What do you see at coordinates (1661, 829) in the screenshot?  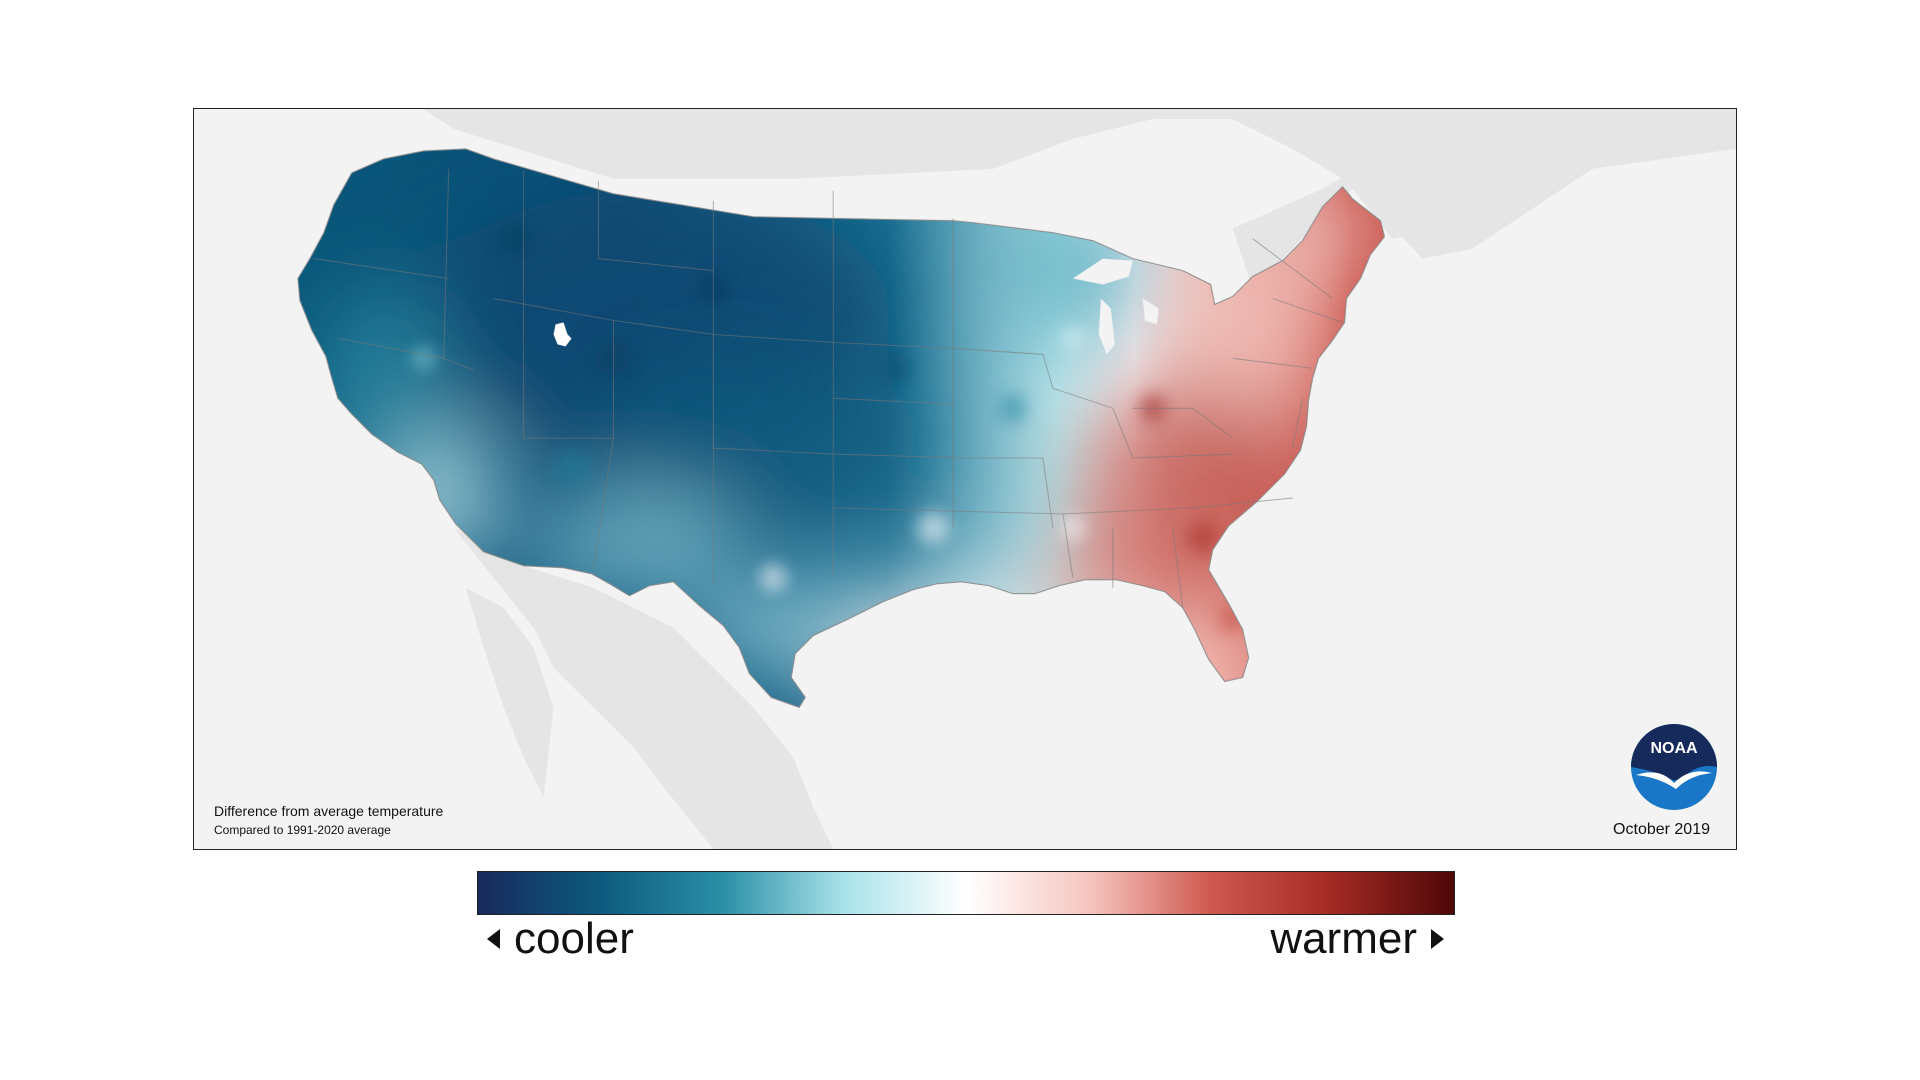 I see `map-date: October 2019` at bounding box center [1661, 829].